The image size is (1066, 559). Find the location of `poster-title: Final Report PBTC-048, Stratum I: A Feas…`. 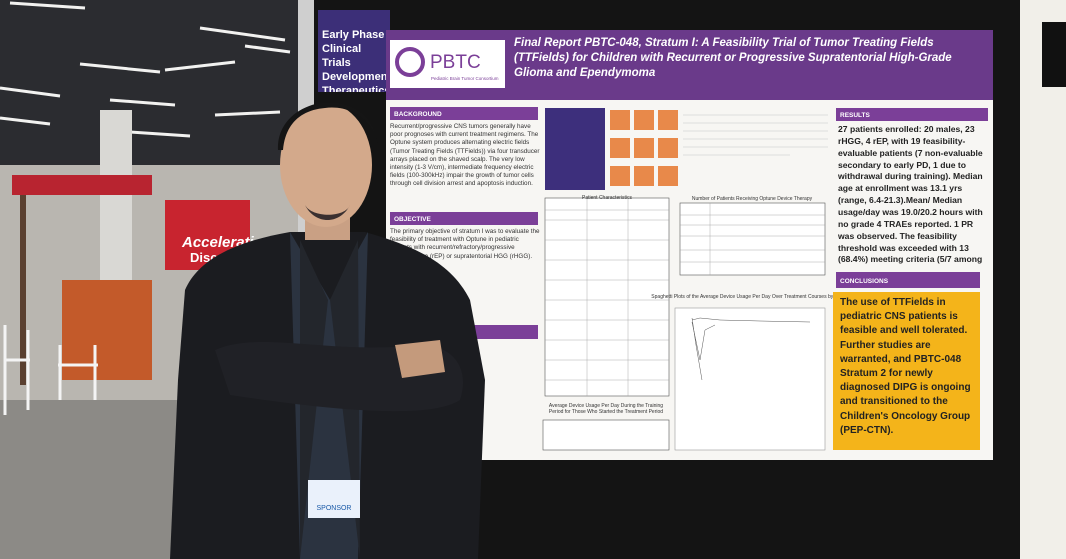

poster-title: Final Report PBTC-048, Stratum I: A Feas… is located at coordinates (733, 58).